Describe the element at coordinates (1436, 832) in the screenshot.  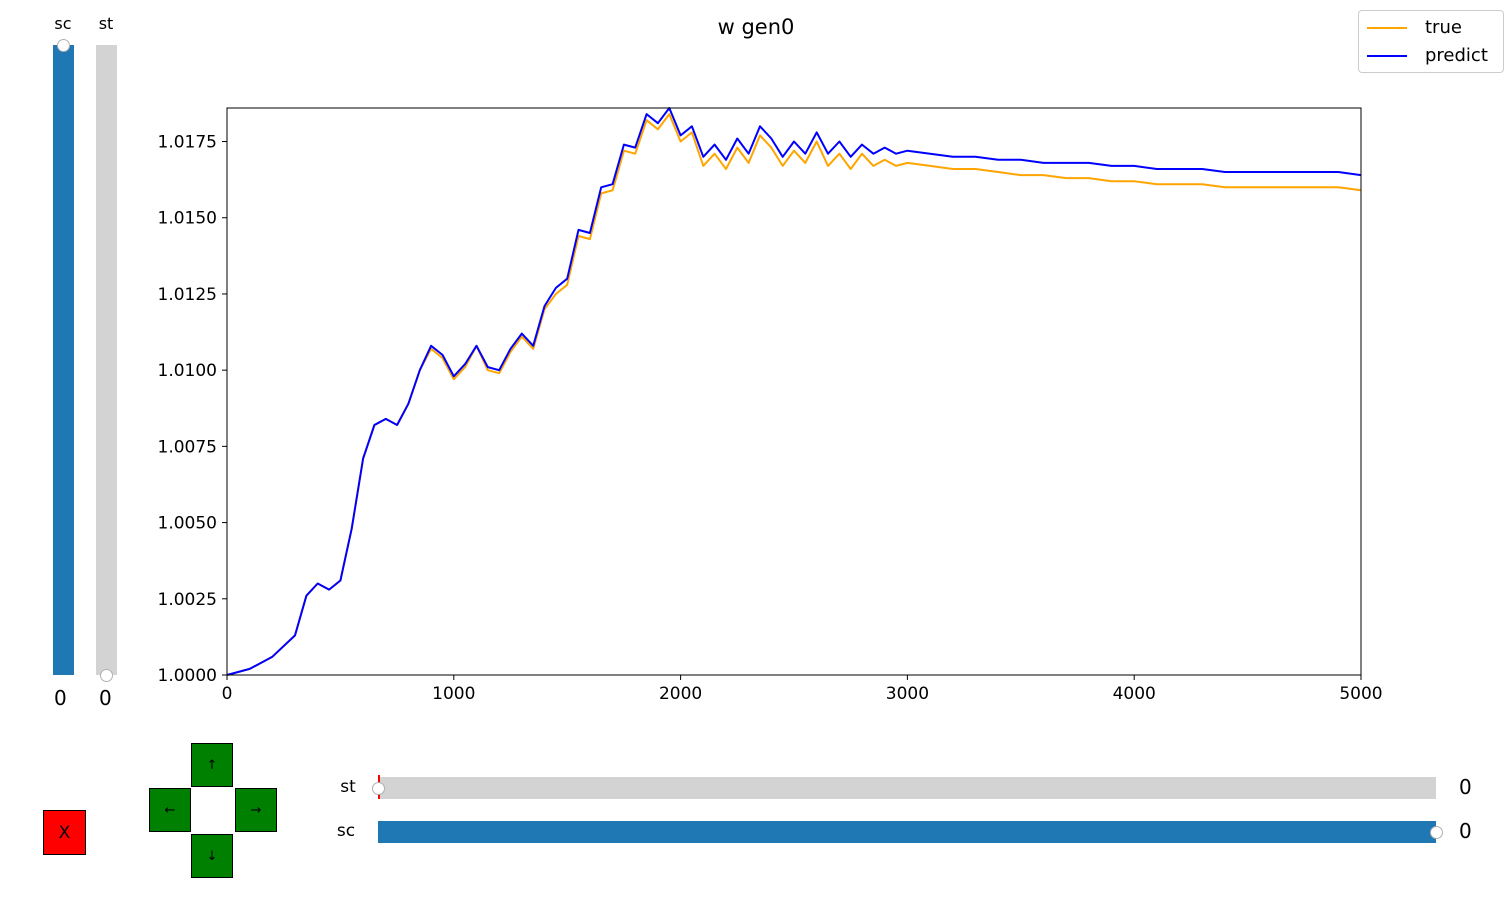
I see `hslider-sc-handle` at that location.